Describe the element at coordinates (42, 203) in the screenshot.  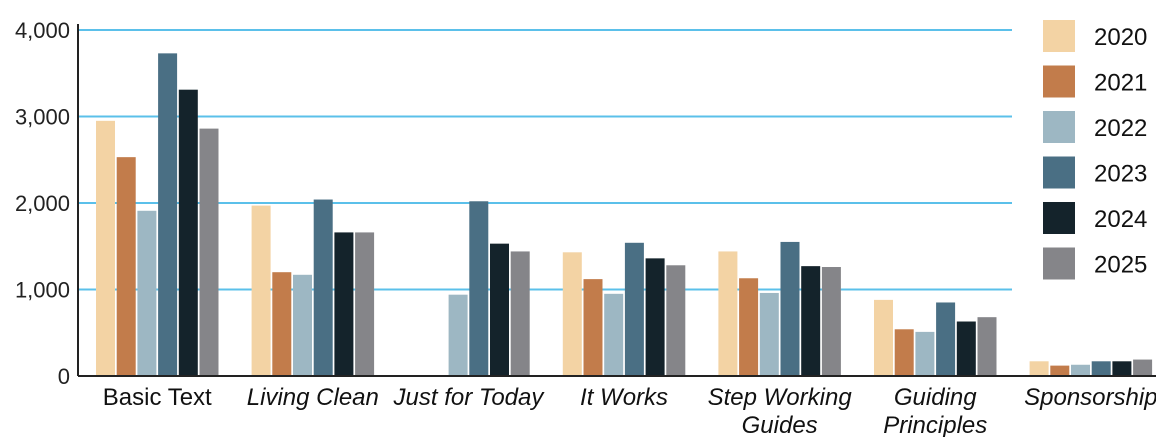
I see `y-tick-label: 2,000` at that location.